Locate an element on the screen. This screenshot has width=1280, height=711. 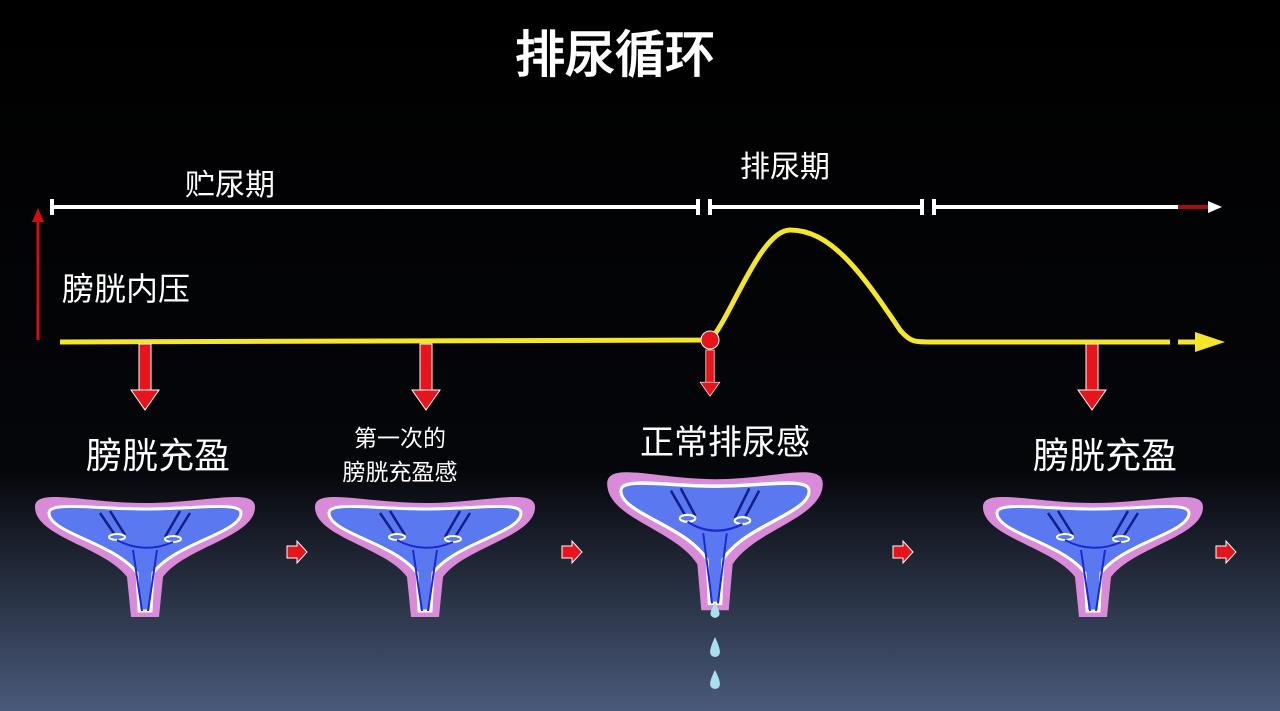
title: 排尿循环 is located at coordinates (615, 55).